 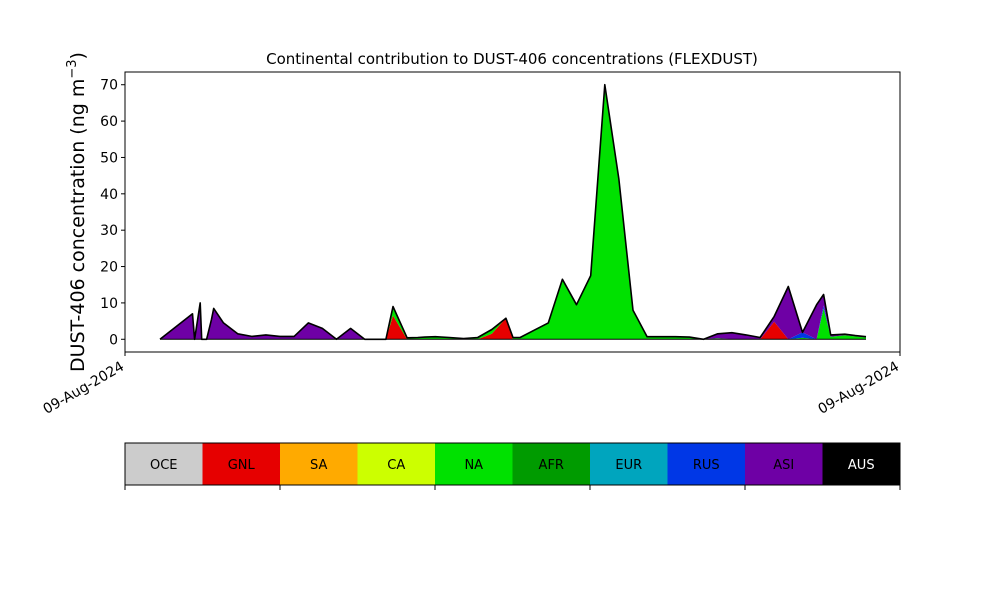 I want to click on legend-item-aus: AUS, so click(x=861, y=464).